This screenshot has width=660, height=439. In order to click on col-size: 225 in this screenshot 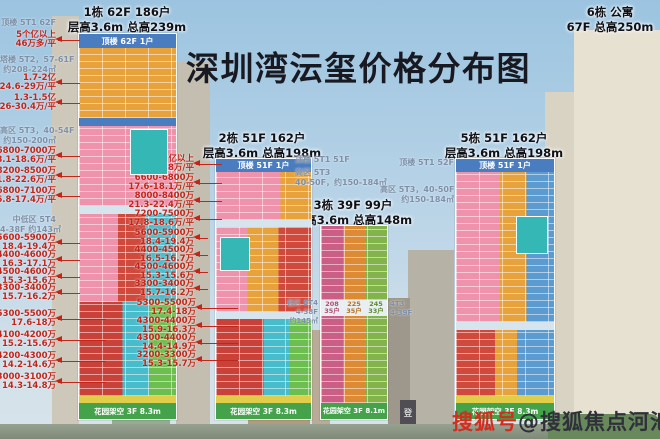, I will do `click(354, 303)`.